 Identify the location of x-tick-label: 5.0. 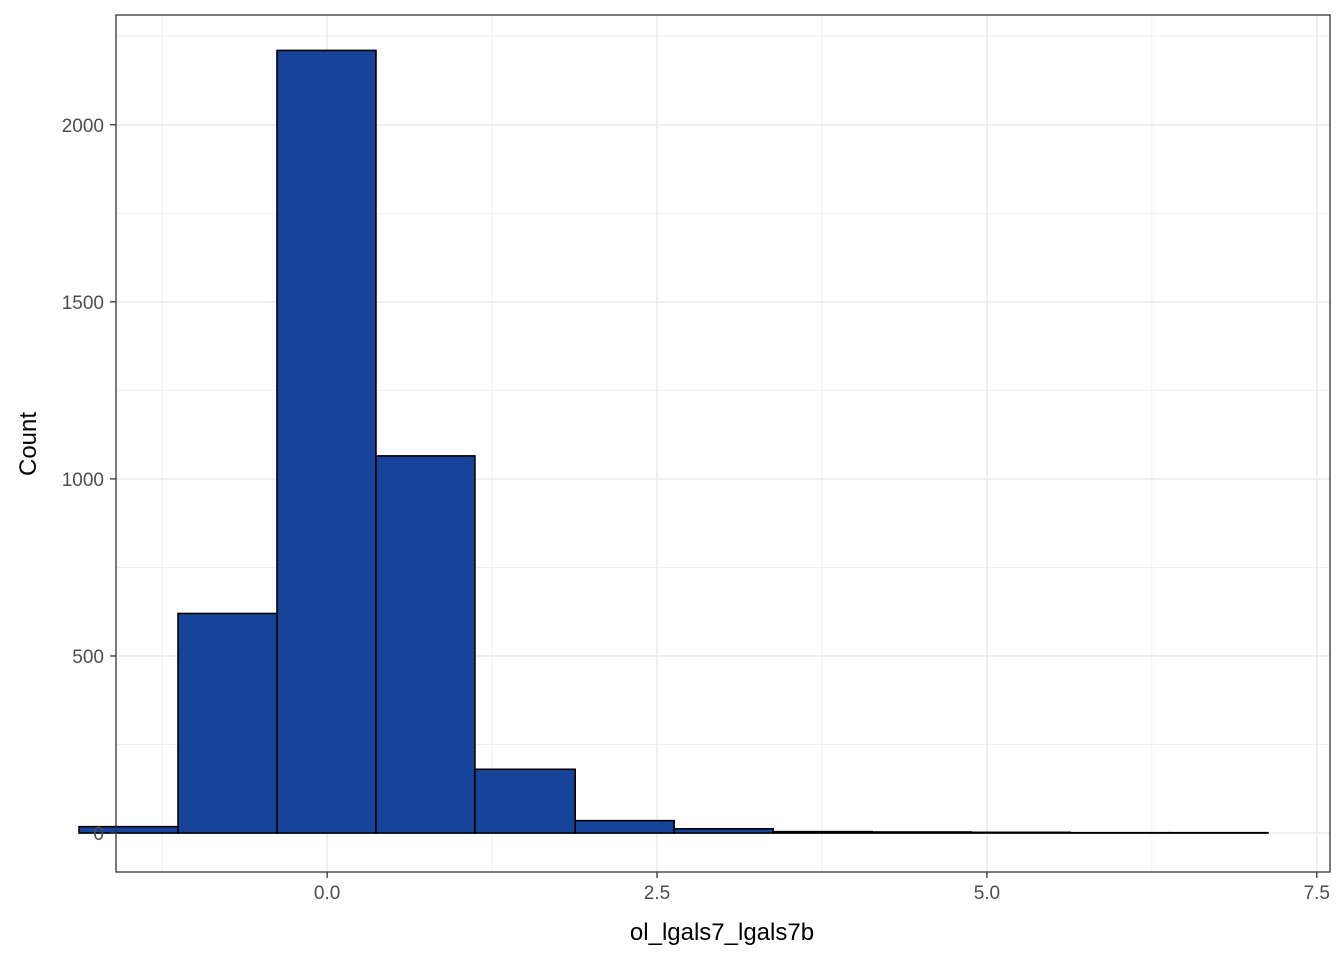
(987, 893).